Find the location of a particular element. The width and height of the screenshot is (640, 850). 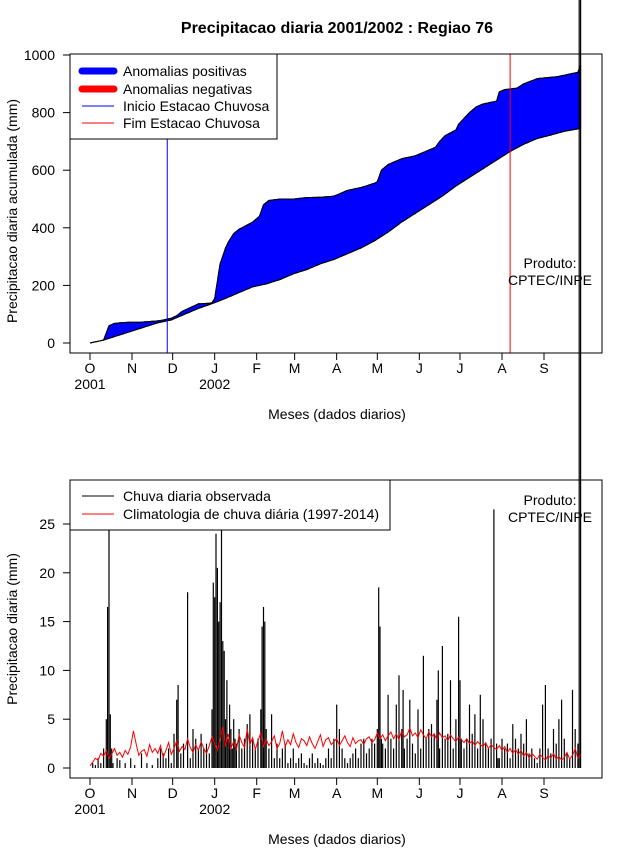

top-y-tick-label: 200 is located at coordinates (44, 285).